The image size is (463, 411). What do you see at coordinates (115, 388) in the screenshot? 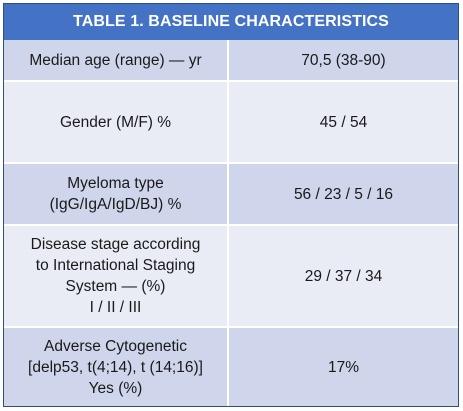
I see `label-line: Yes (%)` at bounding box center [115, 388].